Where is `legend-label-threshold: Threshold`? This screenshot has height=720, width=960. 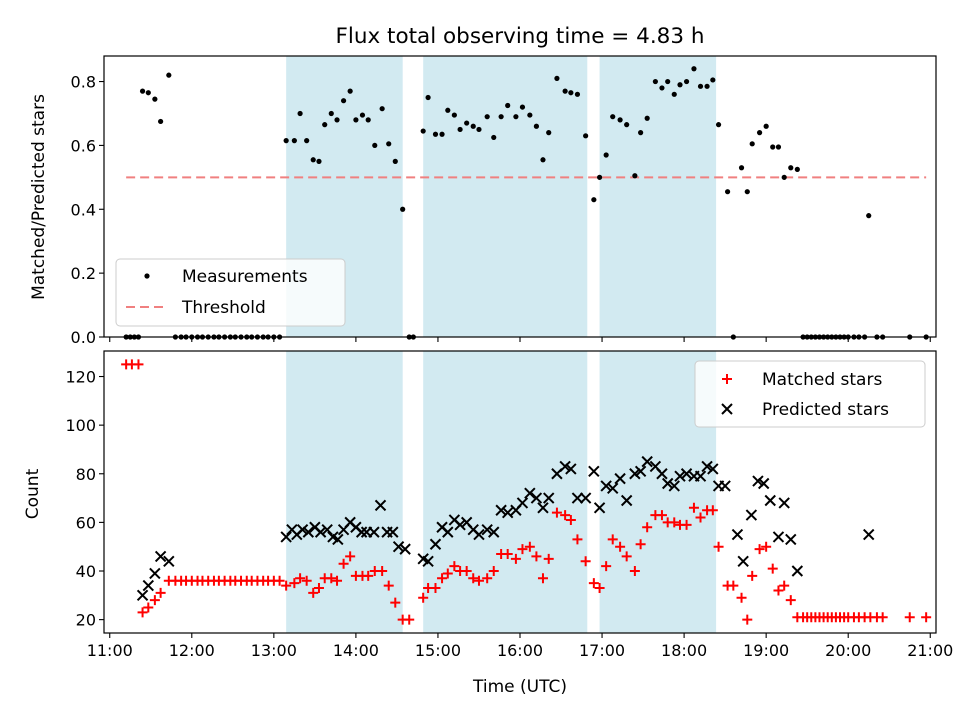
legend-label-threshold: Threshold is located at coordinates (223, 308).